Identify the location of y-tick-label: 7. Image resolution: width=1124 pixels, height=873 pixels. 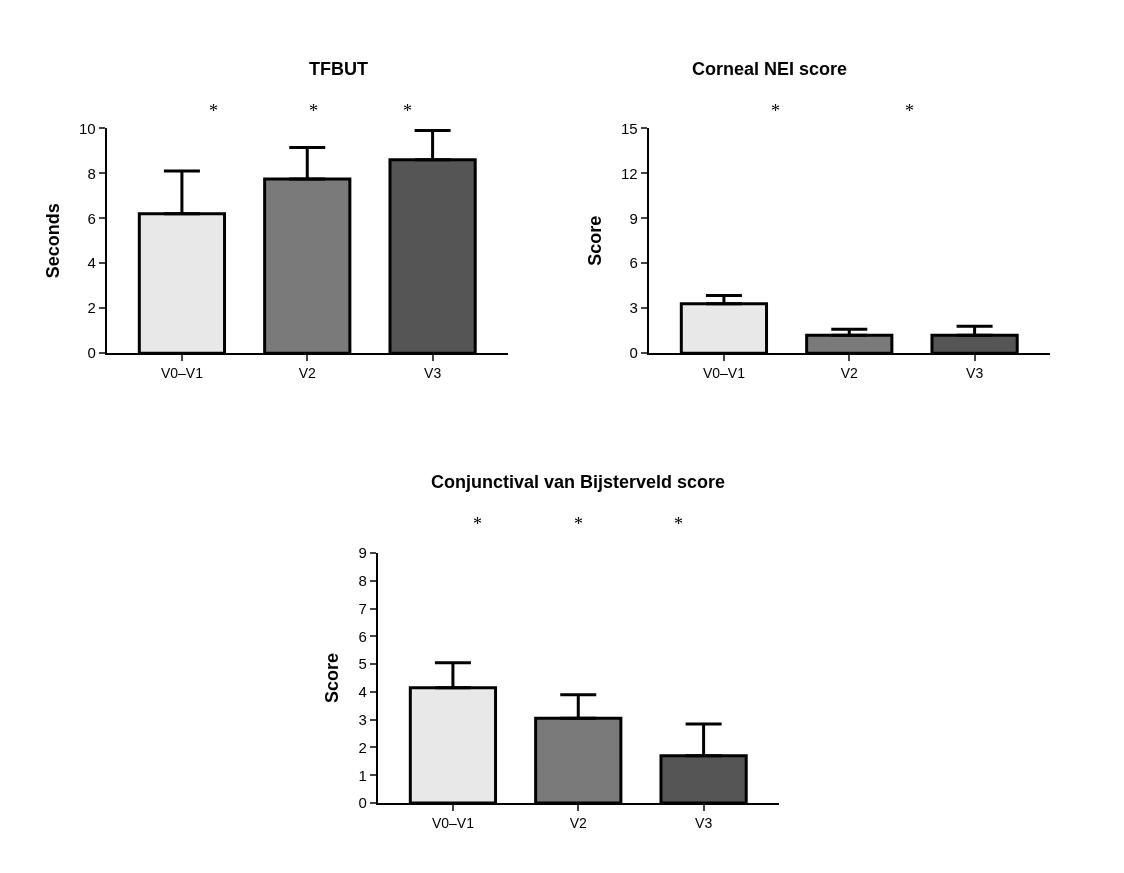
(362, 608).